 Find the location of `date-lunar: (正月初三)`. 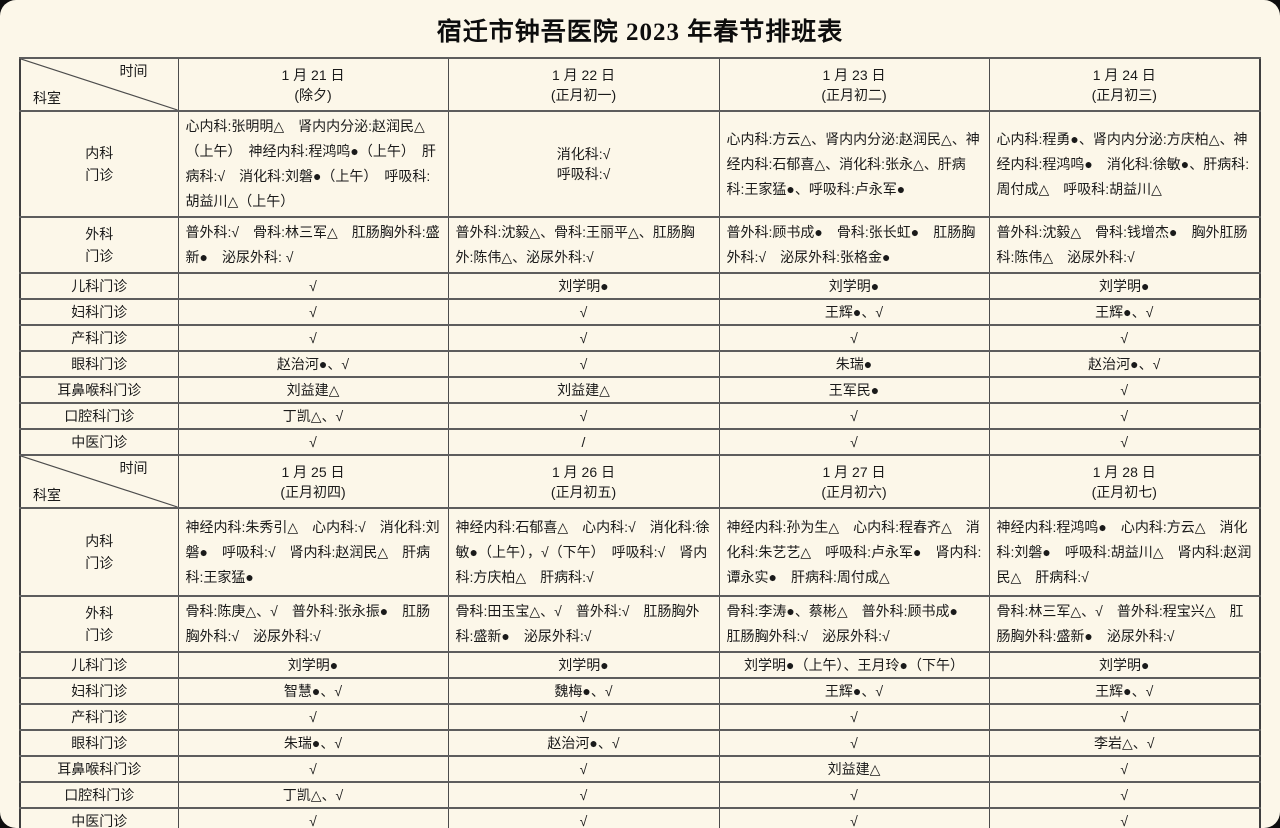

date-lunar: (正月初三) is located at coordinates (1124, 94).